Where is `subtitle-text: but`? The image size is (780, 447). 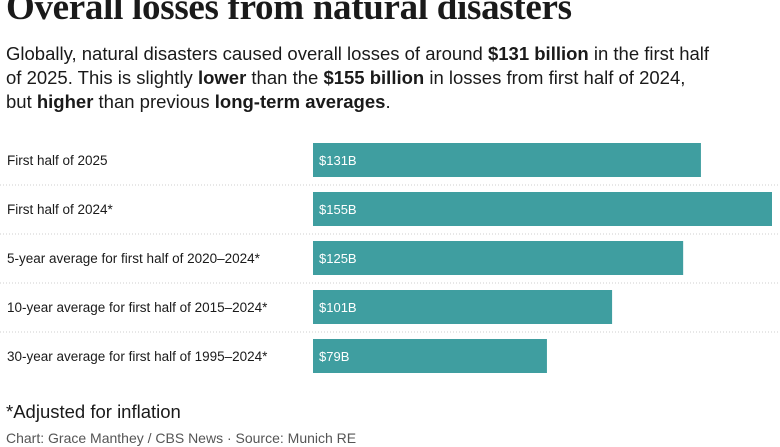 subtitle-text: but is located at coordinates (21, 101).